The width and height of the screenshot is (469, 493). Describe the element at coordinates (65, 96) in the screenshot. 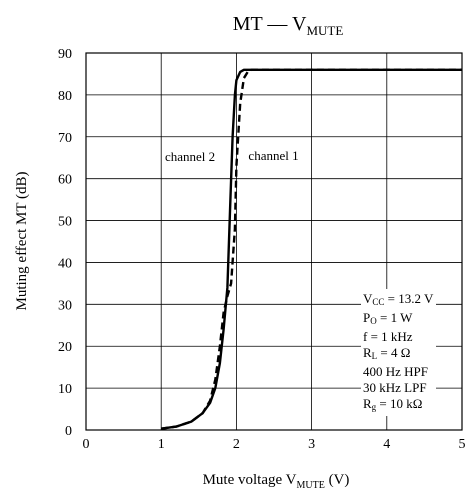

I see `y-tick-label: 80` at that location.